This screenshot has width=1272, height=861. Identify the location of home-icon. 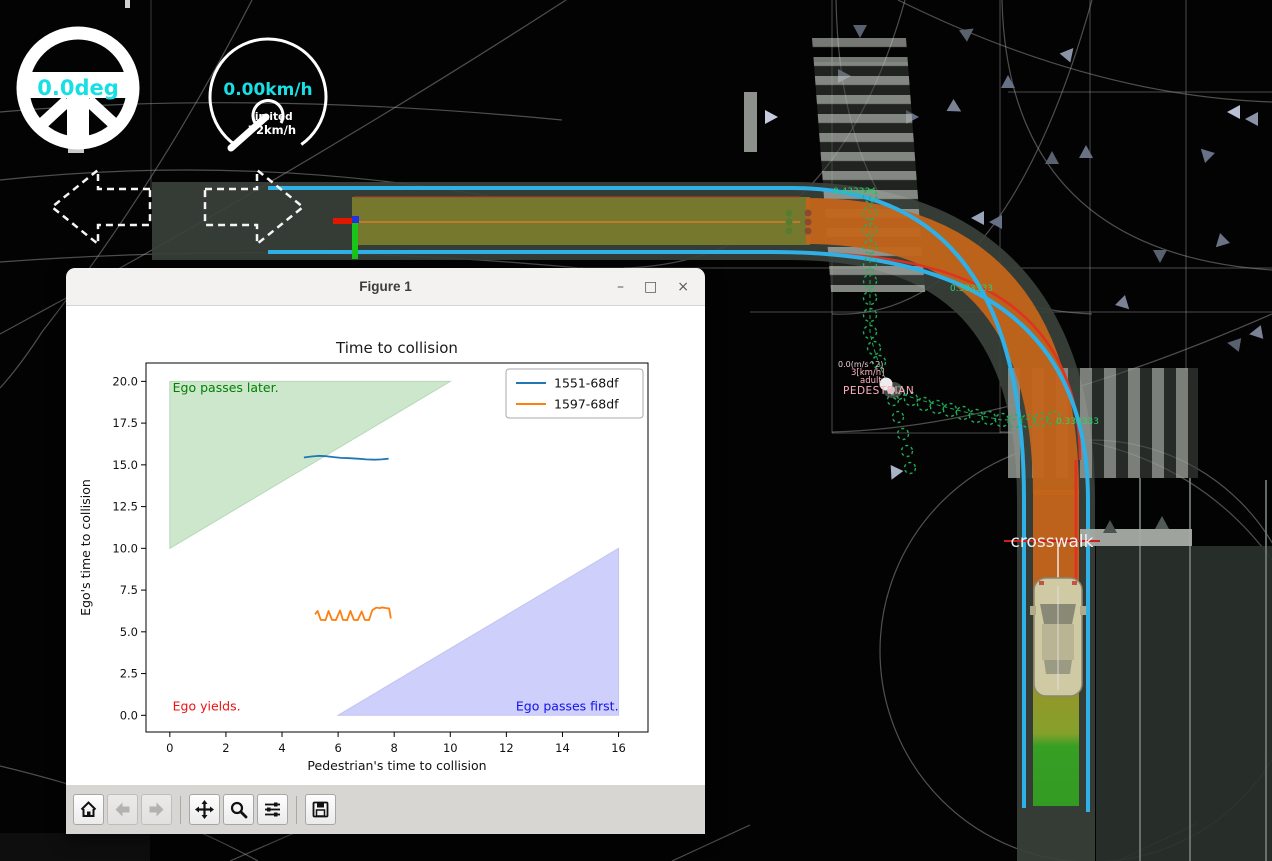
(88, 809).